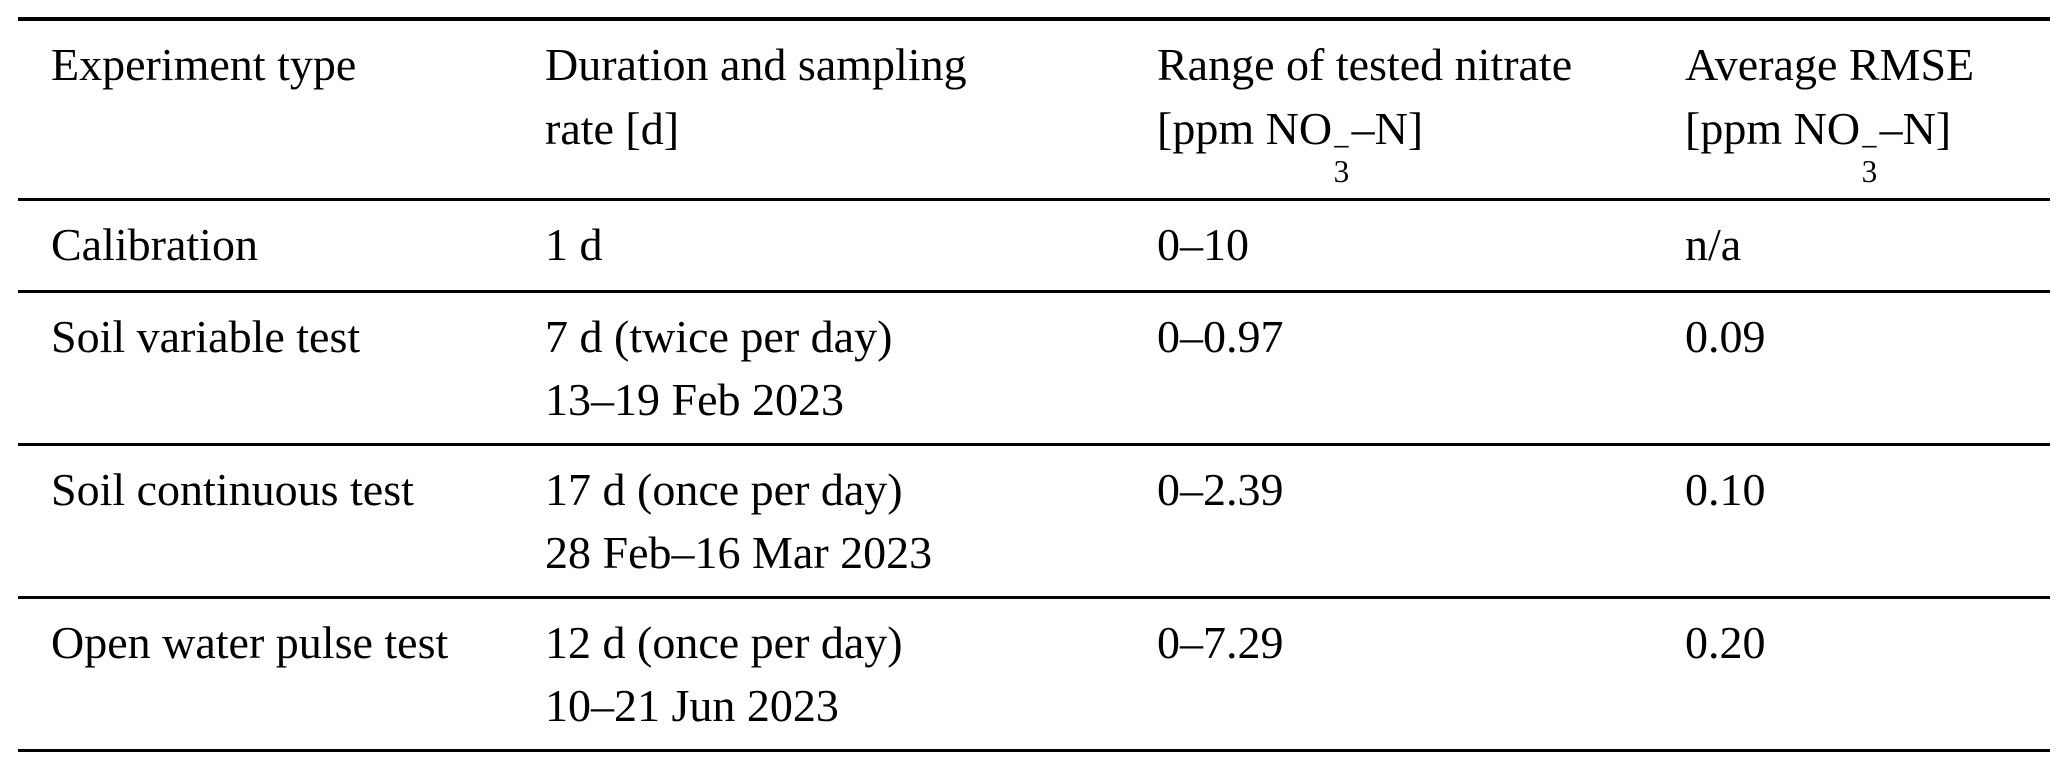 The image size is (2067, 772). Describe the element at coordinates (1203, 244) in the screenshot. I see `cell-range: 0–10` at that location.